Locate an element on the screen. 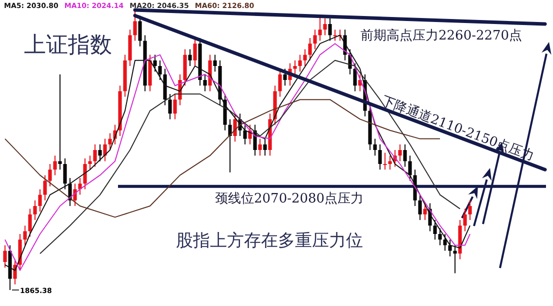 The width and height of the screenshot is (553, 306). ref-line-label: 颈线位2070-2080点压力 is located at coordinates (289, 198).